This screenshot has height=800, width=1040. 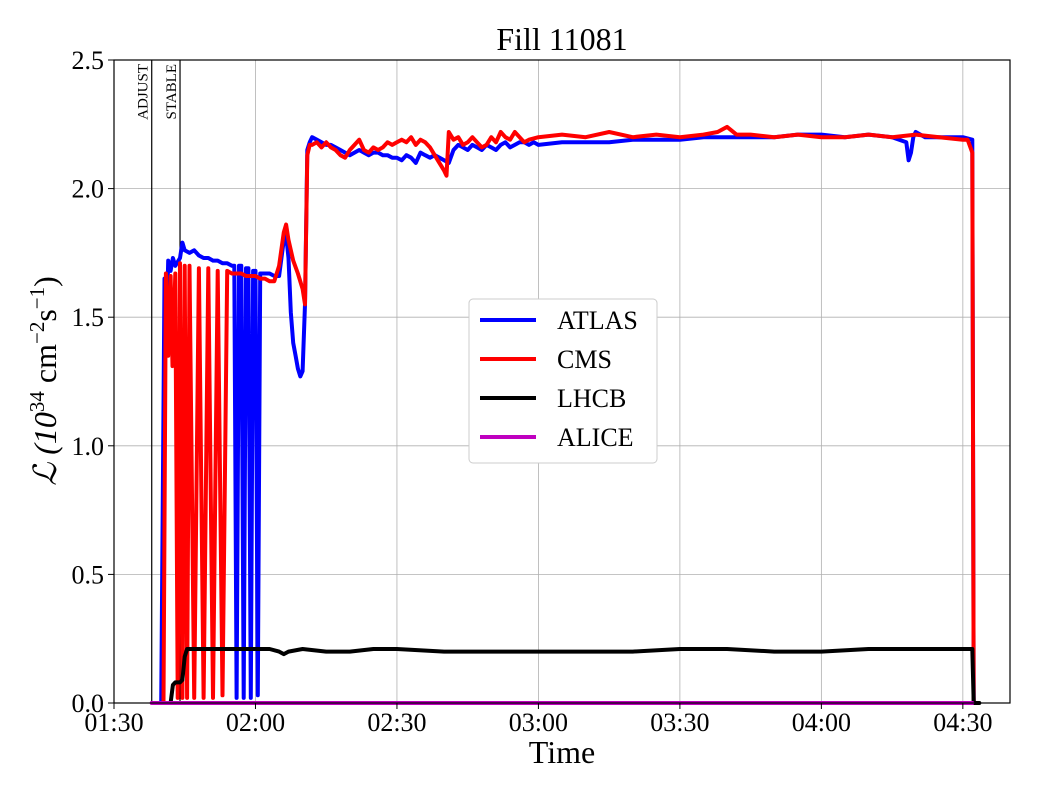 What do you see at coordinates (37, 402) in the screenshot?
I see `y-axis-title-exp1: 34` at bounding box center [37, 402].